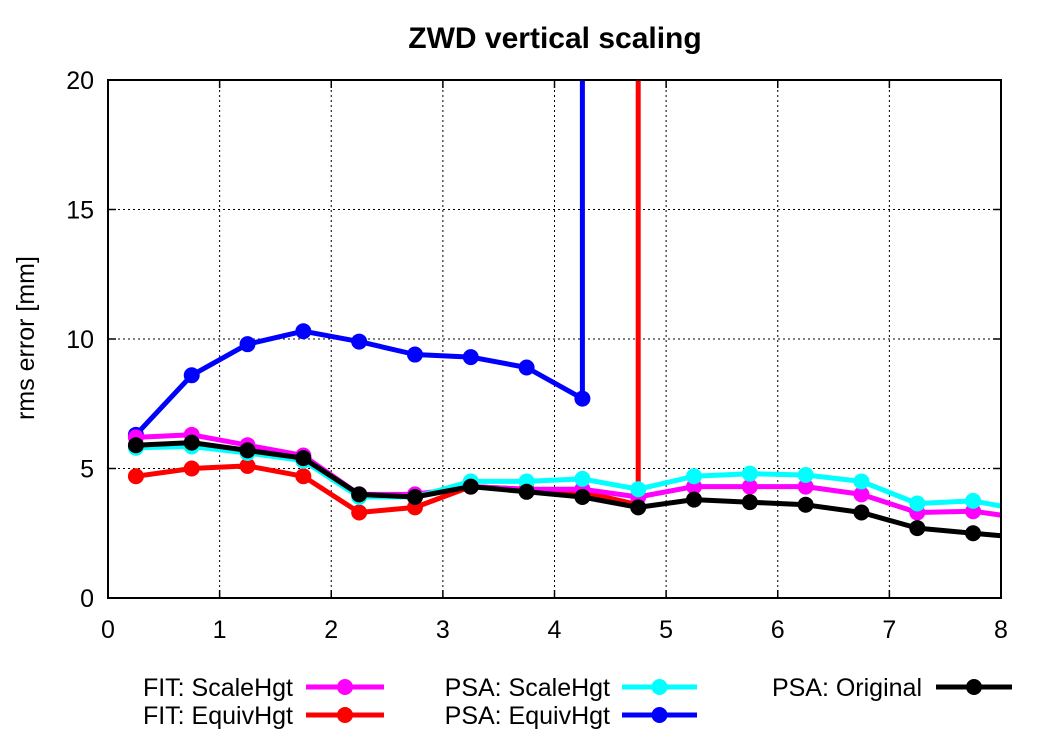 The image size is (1050, 733). What do you see at coordinates (527, 716) in the screenshot?
I see `legend-label: PSA: EquivHgt` at bounding box center [527, 716].